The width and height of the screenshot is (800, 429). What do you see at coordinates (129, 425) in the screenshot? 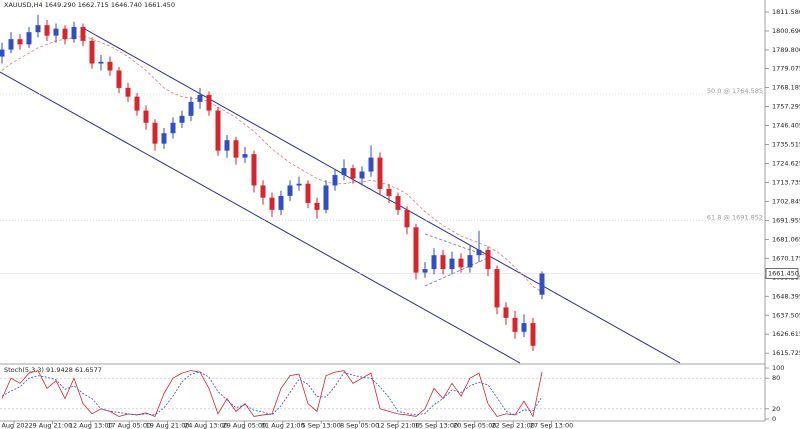
I see `x-tick-label: 17 Aug 05:00` at bounding box center [129, 425].